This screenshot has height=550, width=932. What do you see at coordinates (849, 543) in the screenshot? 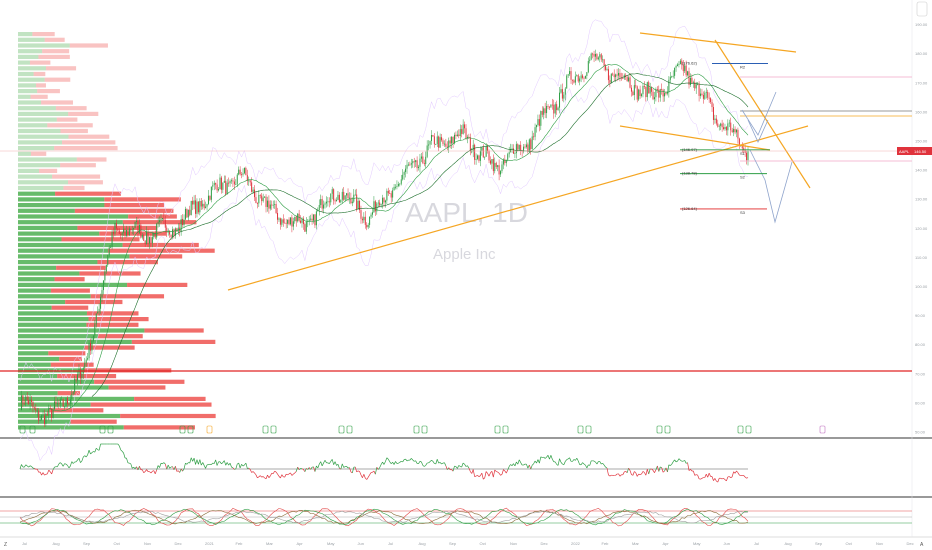
I see `time-tick-label: Oct` at bounding box center [849, 543].